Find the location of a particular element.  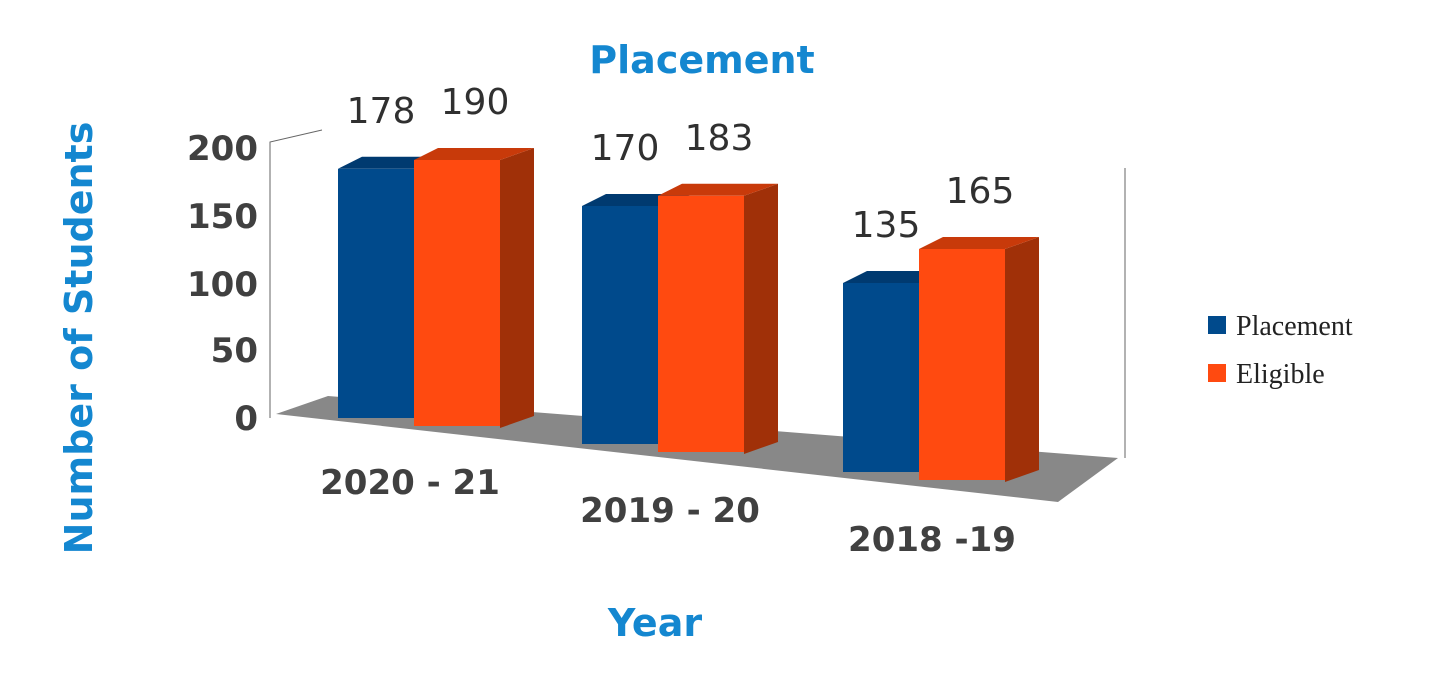

y-tick-label: 0 is located at coordinates (246, 419).